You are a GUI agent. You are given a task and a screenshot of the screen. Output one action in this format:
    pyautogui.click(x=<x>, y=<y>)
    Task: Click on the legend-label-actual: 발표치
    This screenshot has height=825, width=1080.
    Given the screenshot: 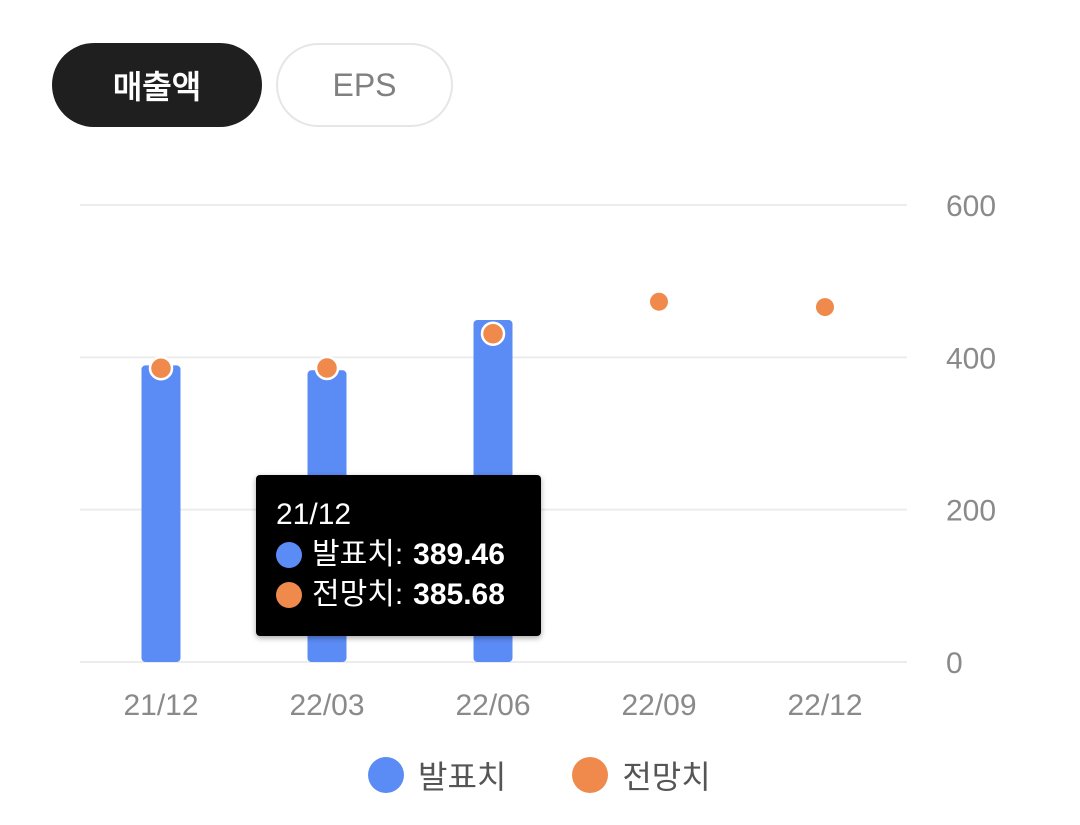 What is the action you would take?
    pyautogui.click(x=462, y=777)
    